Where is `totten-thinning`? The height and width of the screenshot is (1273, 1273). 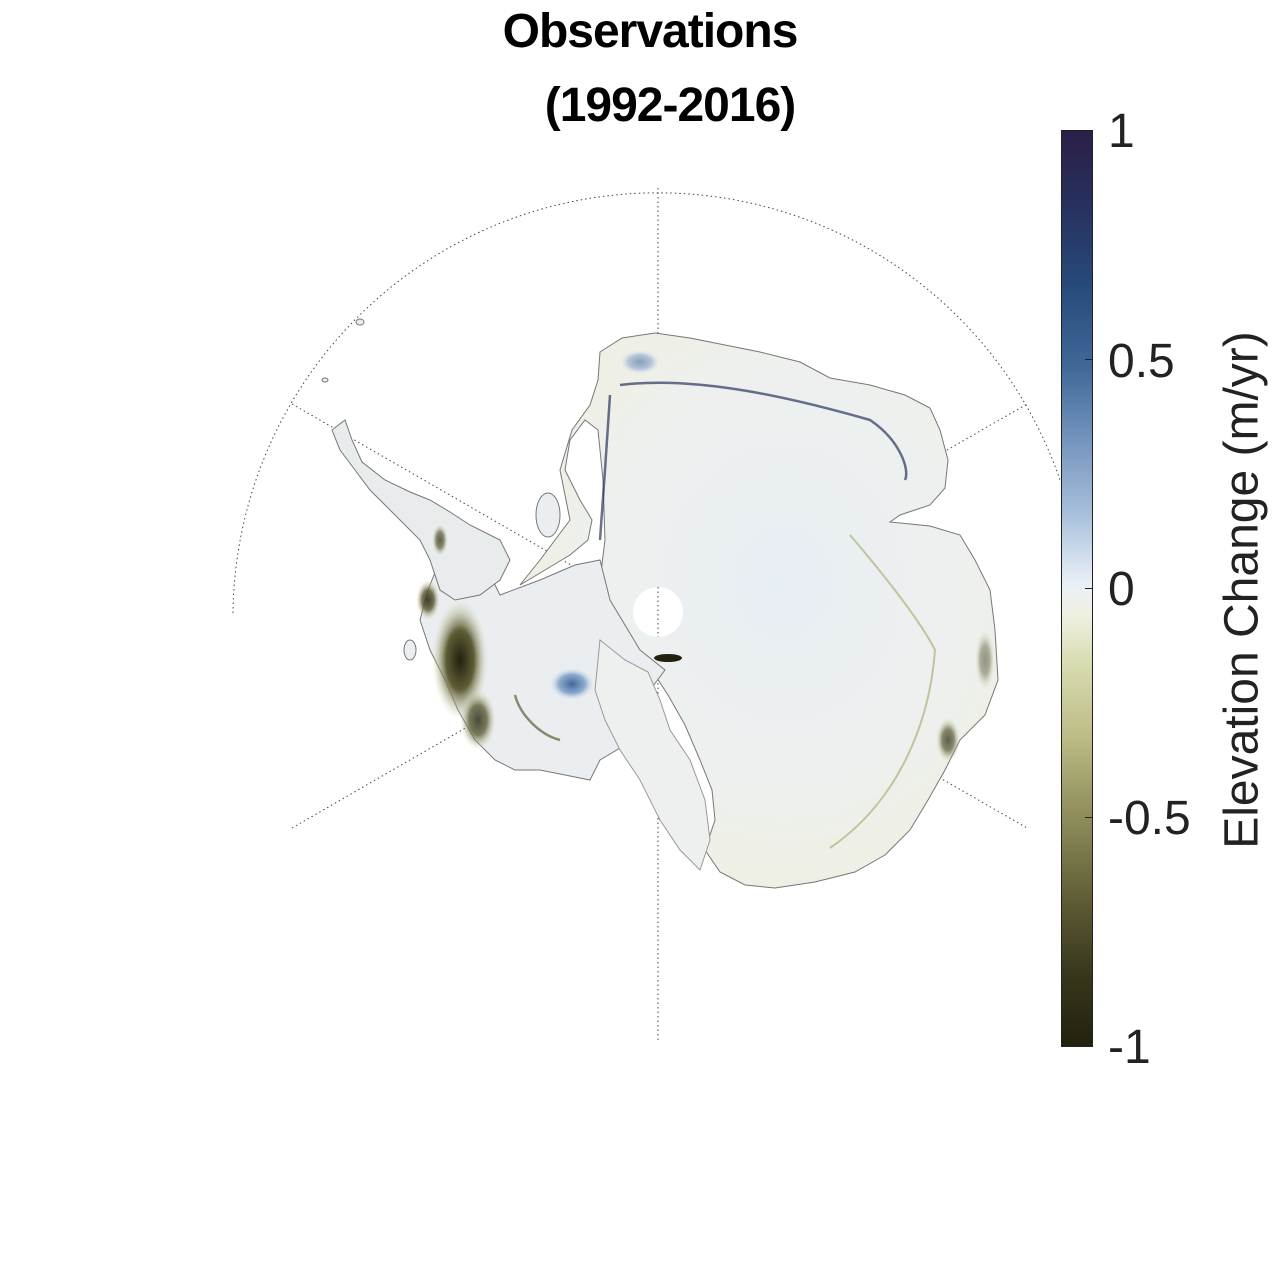 totten-thinning is located at coordinates (948, 740).